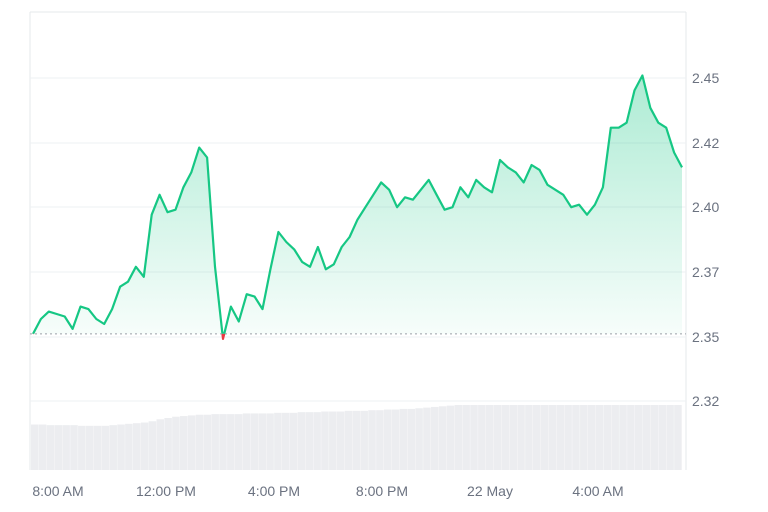 The image size is (768, 512). What do you see at coordinates (705, 401) in the screenshot?
I see `y-tick-label: 2.32` at bounding box center [705, 401].